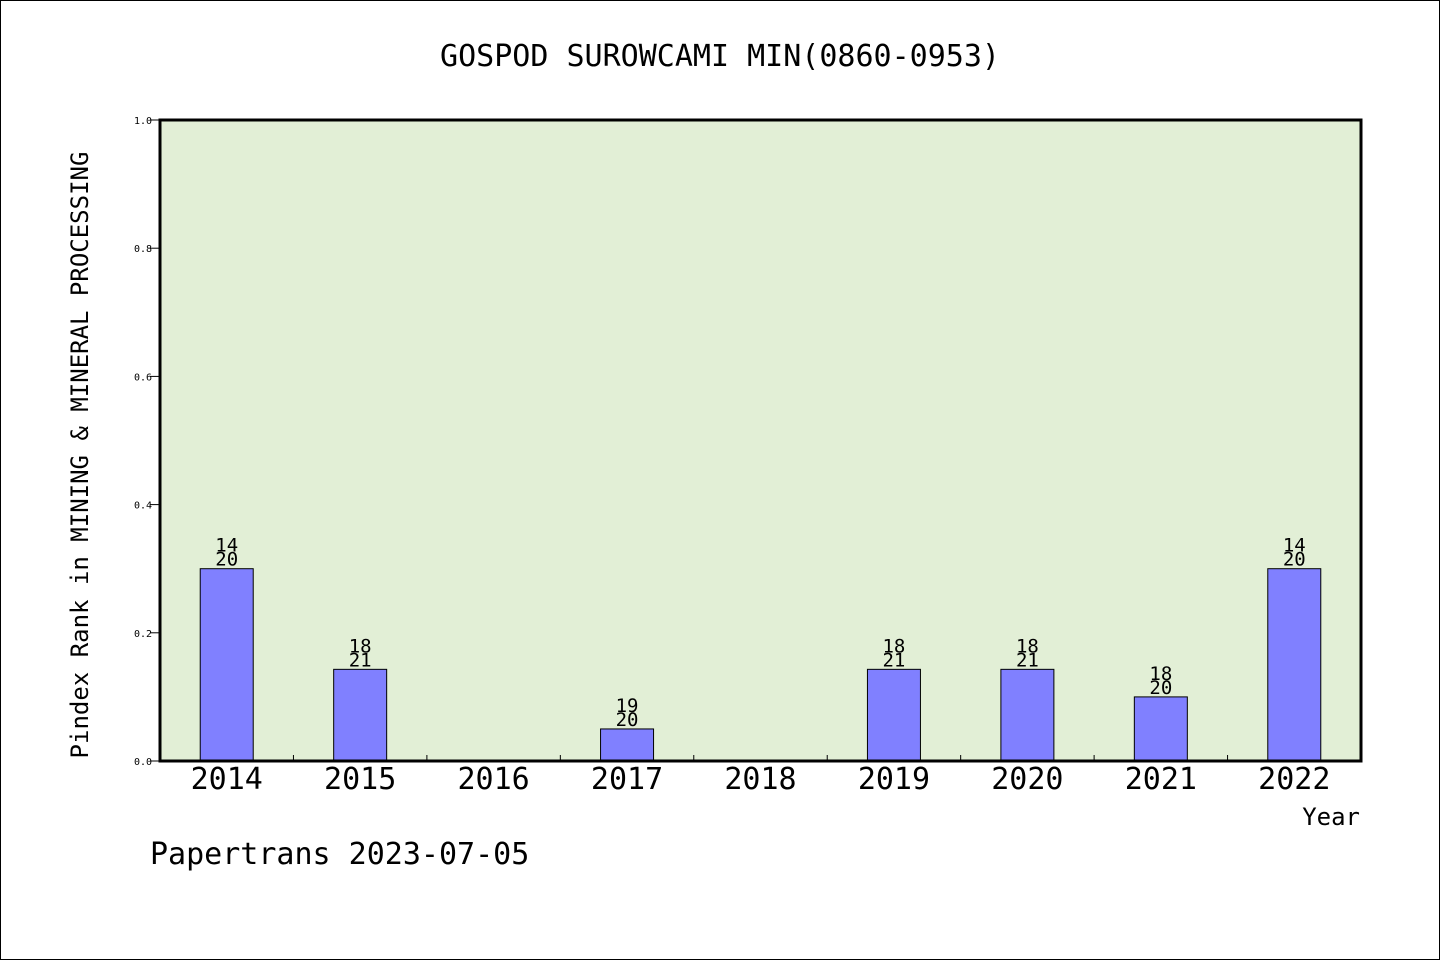 This screenshot has width=1440, height=960. What do you see at coordinates (147, 442) in the screenshot?
I see `y-axis-ticks: 0.0 0.2 0.4 0.6 0.8 1.0` at bounding box center [147, 442].